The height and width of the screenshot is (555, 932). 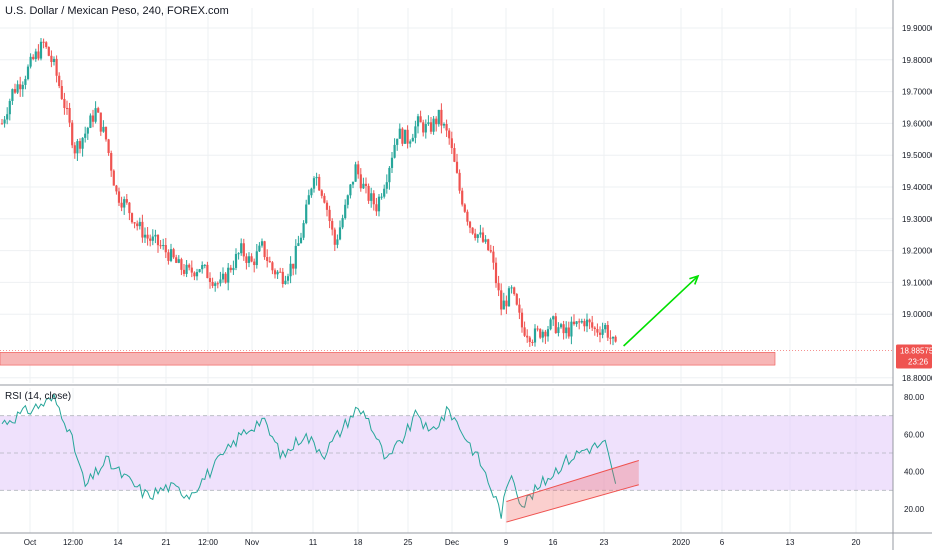 What do you see at coordinates (917, 282) in the screenshot?
I see `price-tick-label: 19.10000` at bounding box center [917, 282].